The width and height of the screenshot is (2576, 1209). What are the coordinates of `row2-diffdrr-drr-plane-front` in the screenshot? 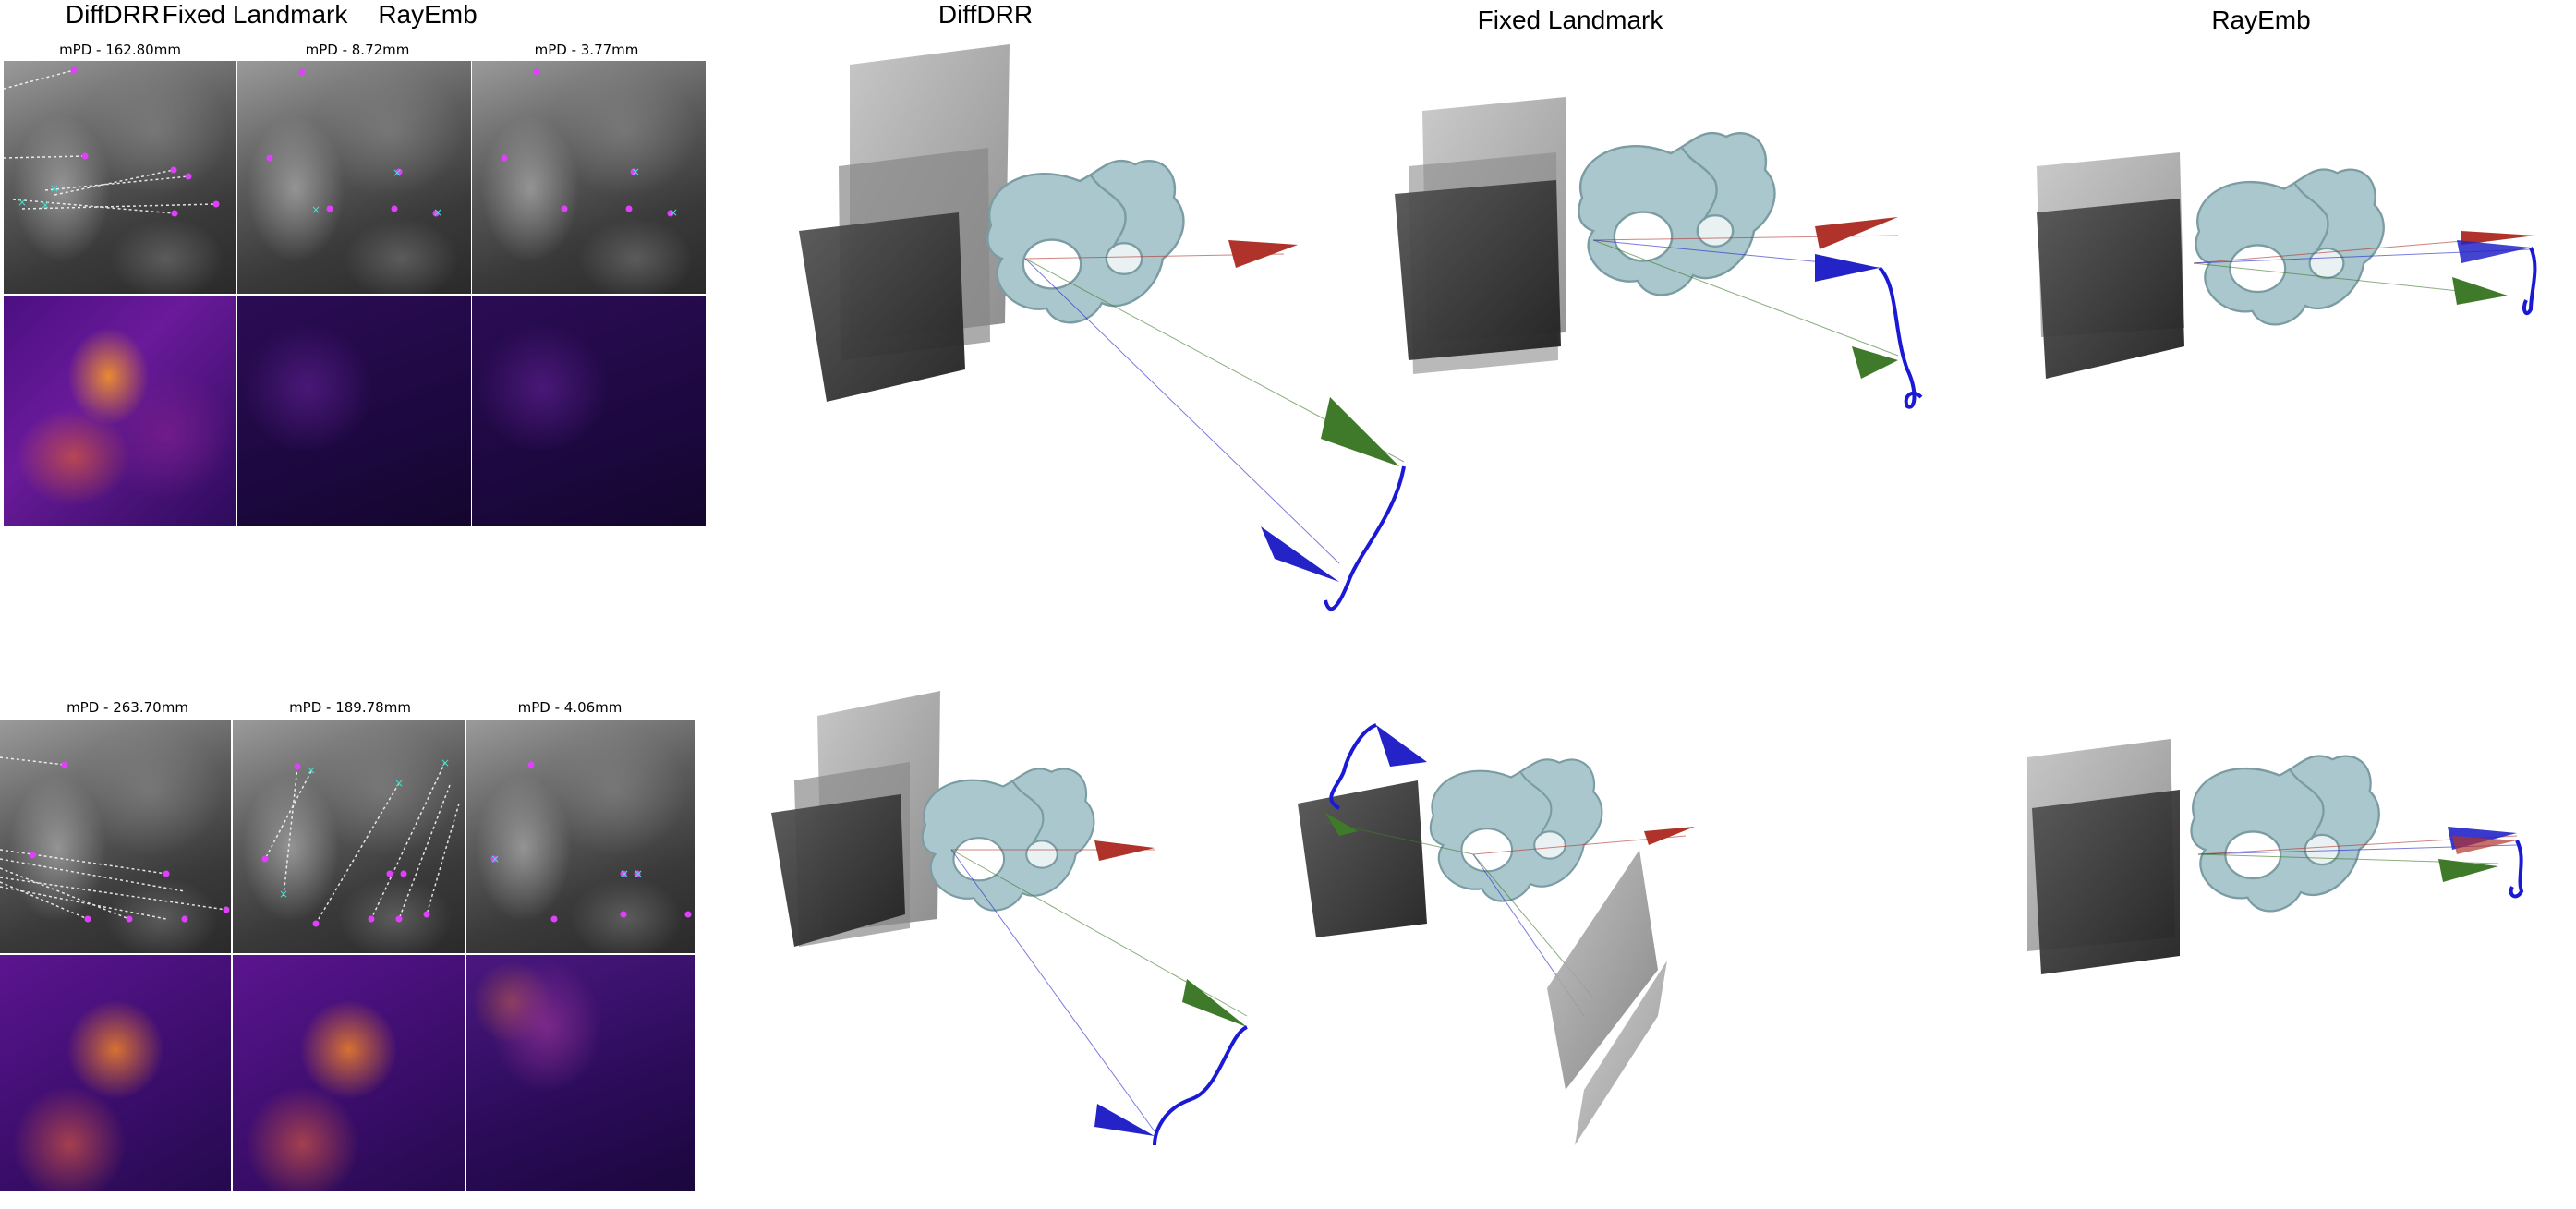 It's located at (838, 870).